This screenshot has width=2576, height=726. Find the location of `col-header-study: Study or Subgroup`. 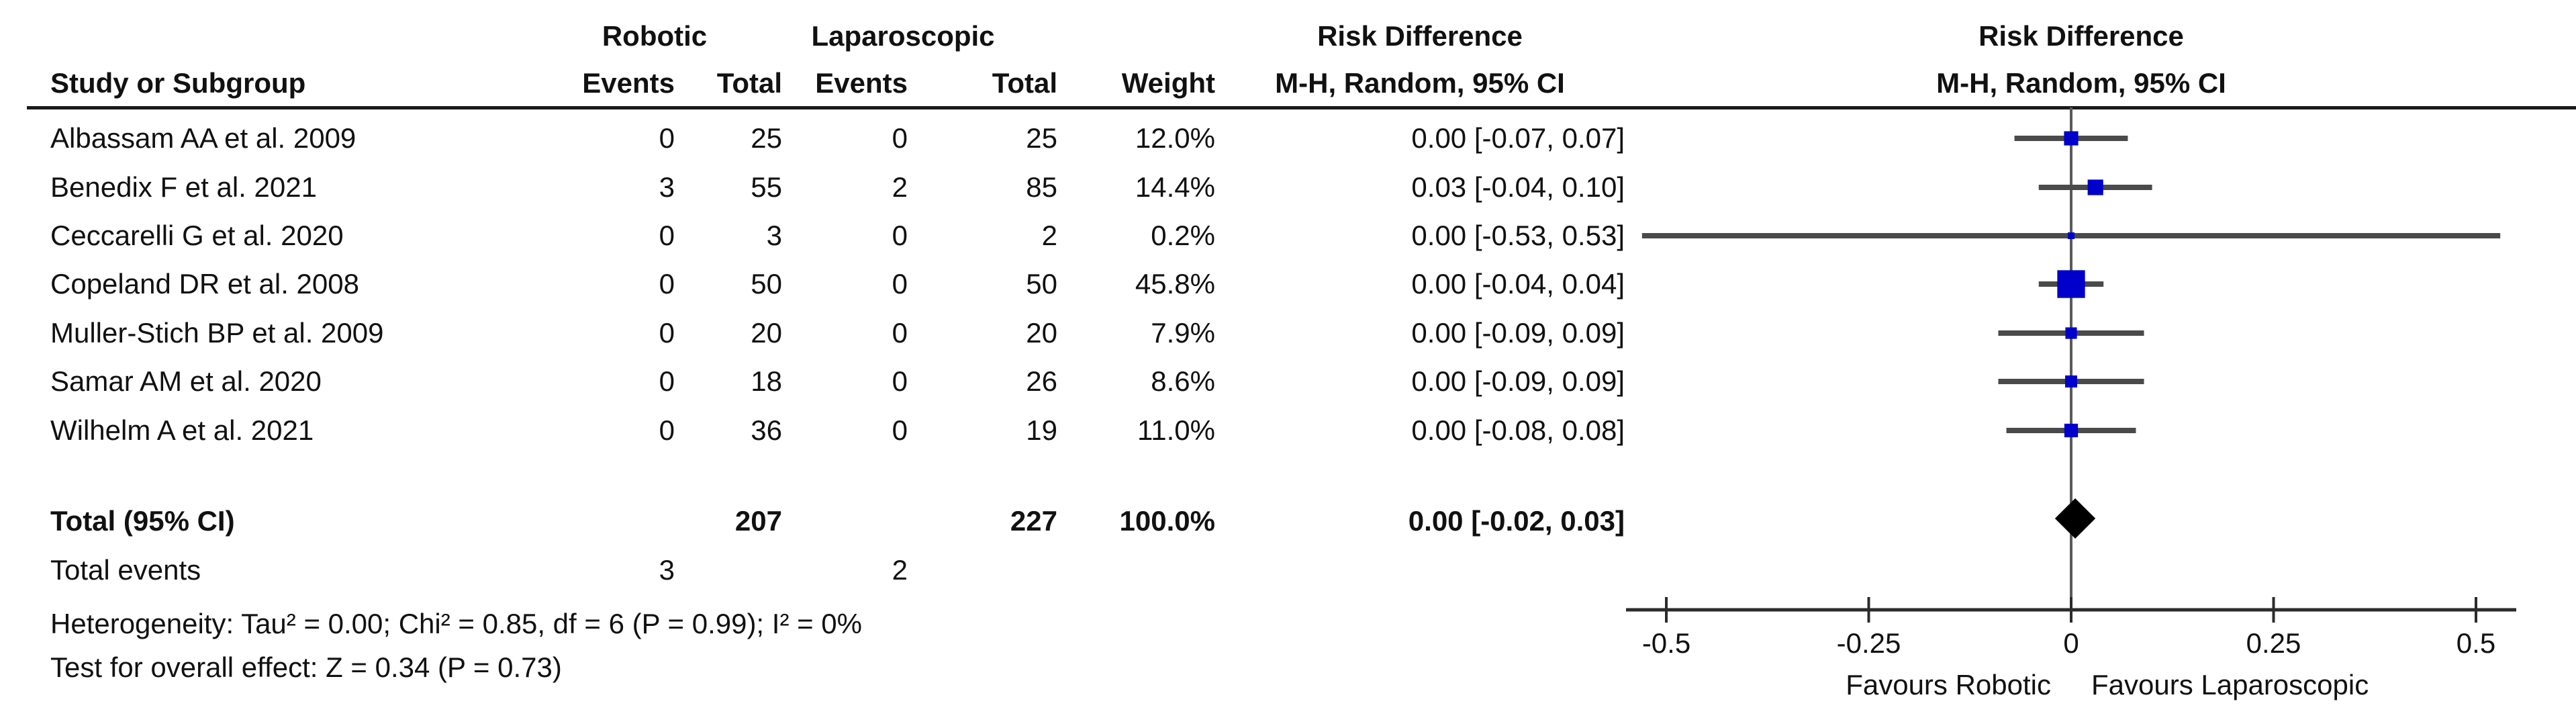

col-header-study: Study or Subgroup is located at coordinates (178, 83).